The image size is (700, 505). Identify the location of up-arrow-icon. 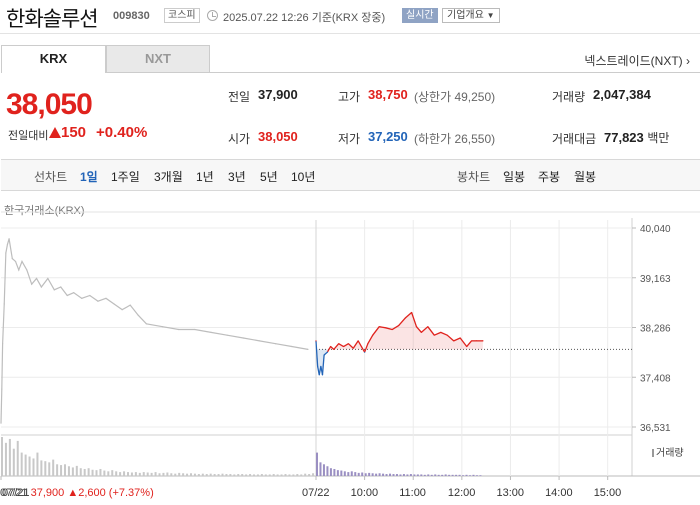
(55, 132).